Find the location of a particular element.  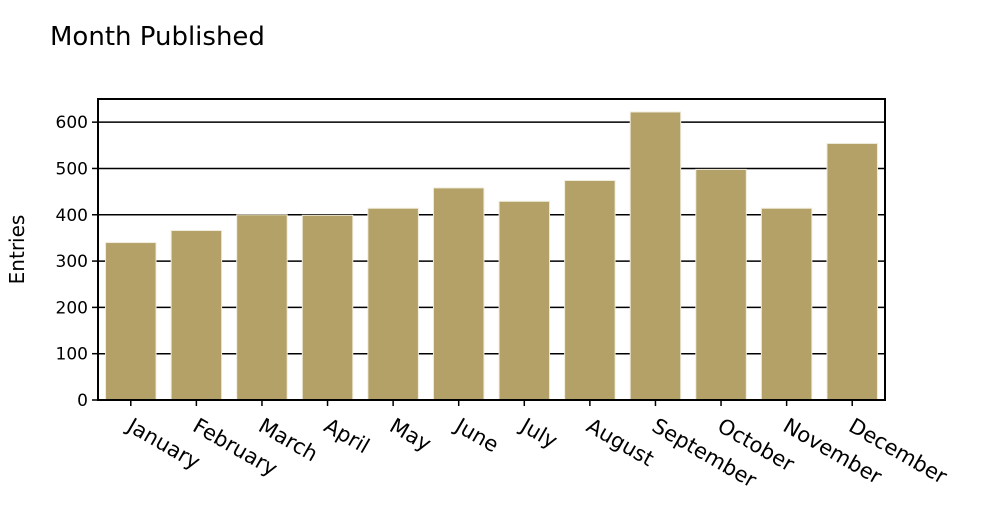

bar-november is located at coordinates (786, 304).